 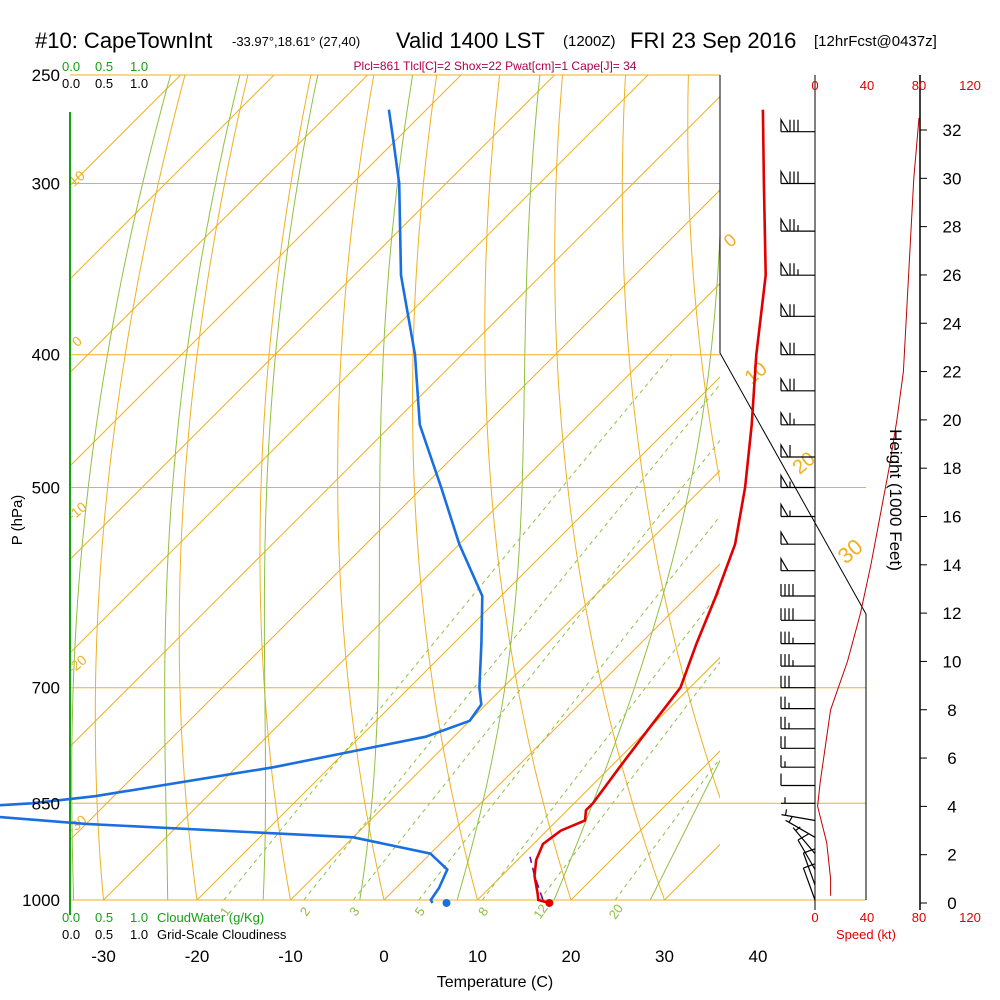 I want to click on temperature-tick-label: 30, so click(x=664, y=956).